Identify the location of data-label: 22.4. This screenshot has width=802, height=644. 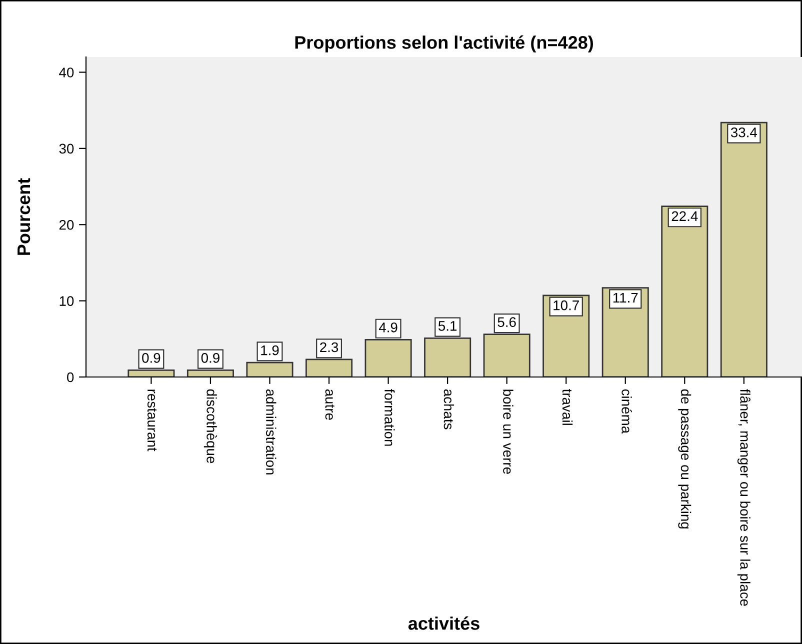
(685, 216).